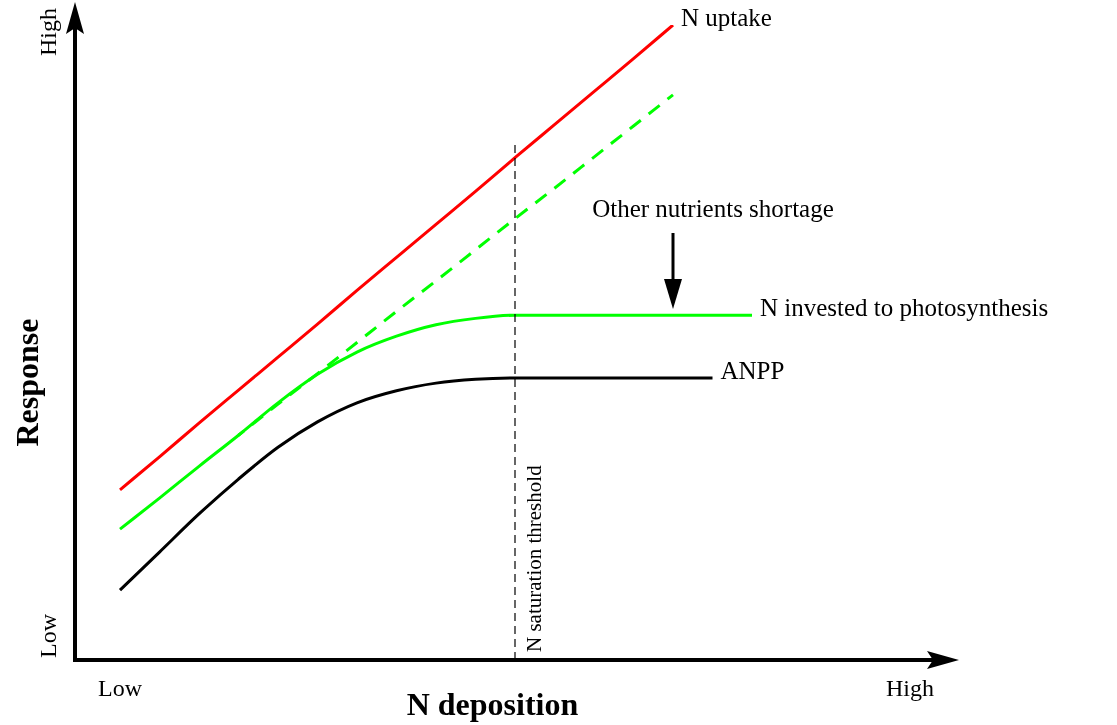 This screenshot has height=725, width=1117. I want to click on x-axis-title: N deposition, so click(492, 704).